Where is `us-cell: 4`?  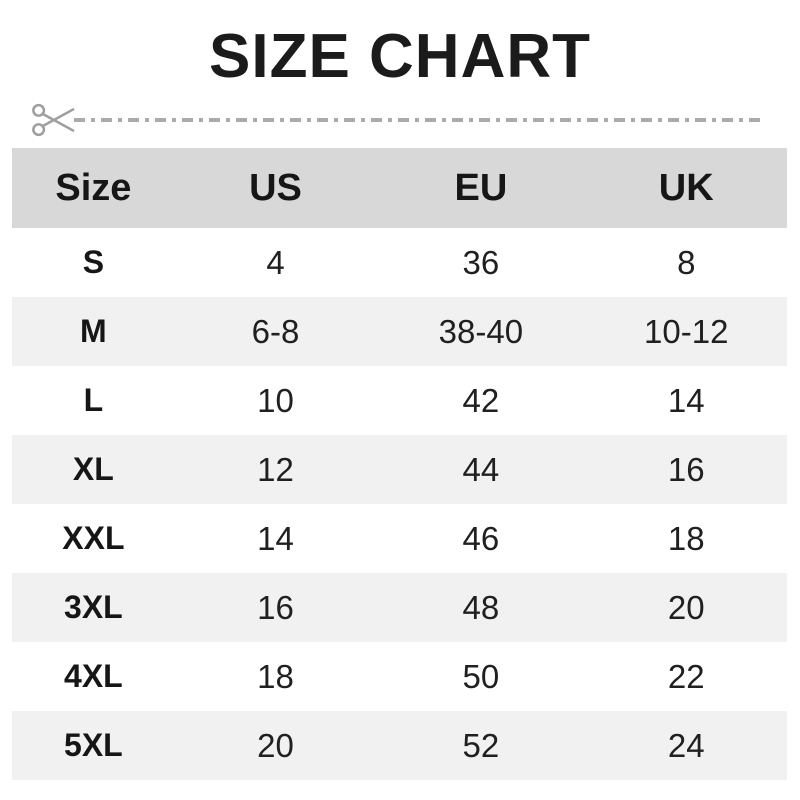
us-cell: 4 is located at coordinates (275, 262).